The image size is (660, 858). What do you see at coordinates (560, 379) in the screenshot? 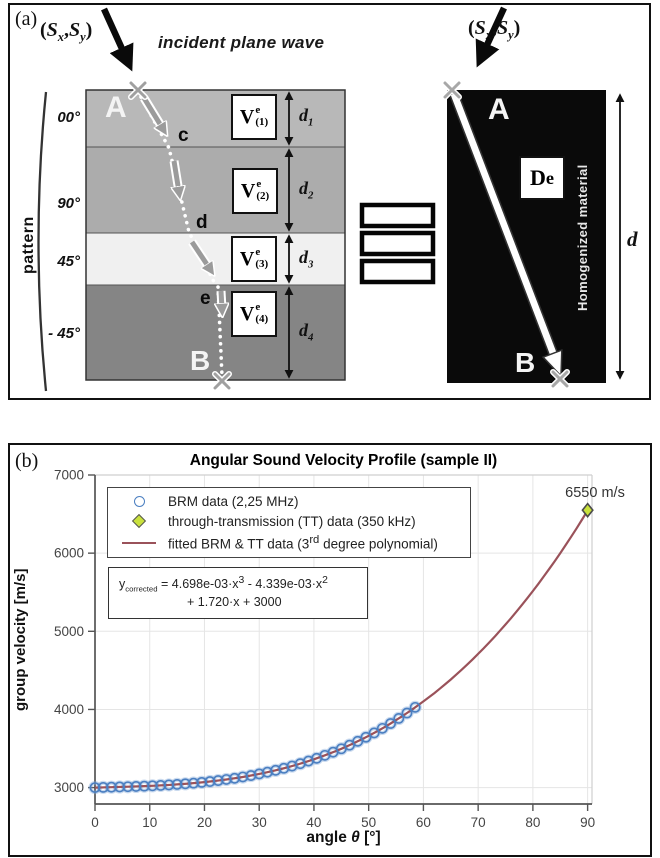
I see `x-marker-b-right` at bounding box center [560, 379].